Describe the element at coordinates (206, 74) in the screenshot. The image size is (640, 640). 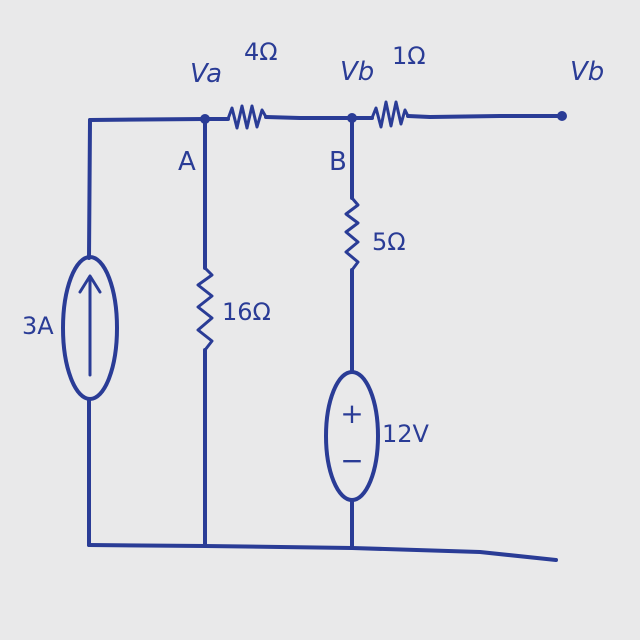
I see `label-va: Va` at that location.